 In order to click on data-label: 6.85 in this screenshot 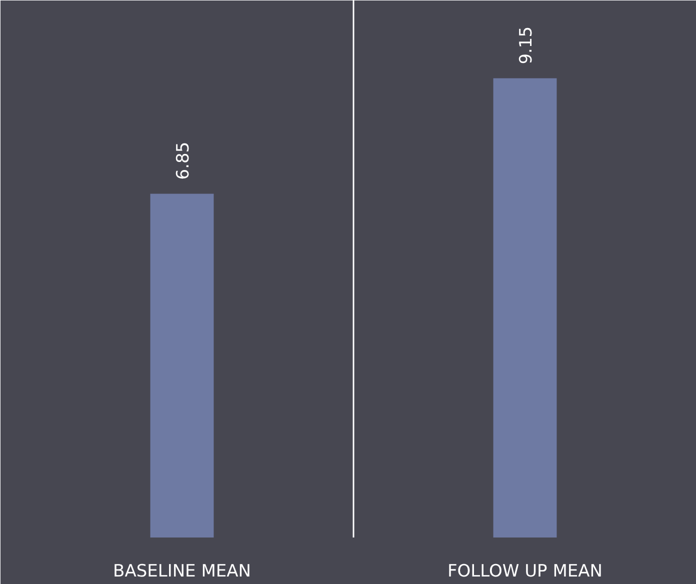, I will do `click(184, 161)`.